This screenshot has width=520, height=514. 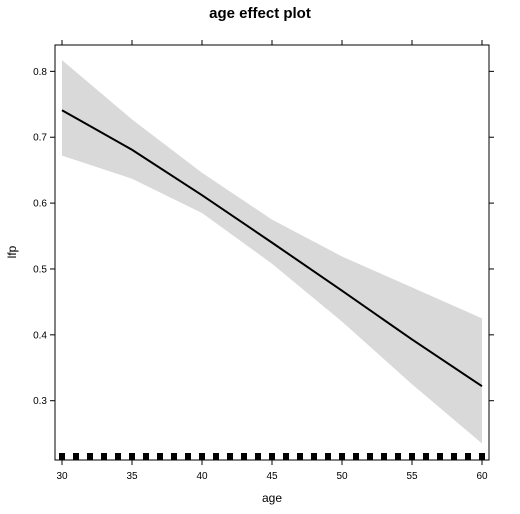 What do you see at coordinates (40, 72) in the screenshot?
I see `y-tick-label: 0.8` at bounding box center [40, 72].